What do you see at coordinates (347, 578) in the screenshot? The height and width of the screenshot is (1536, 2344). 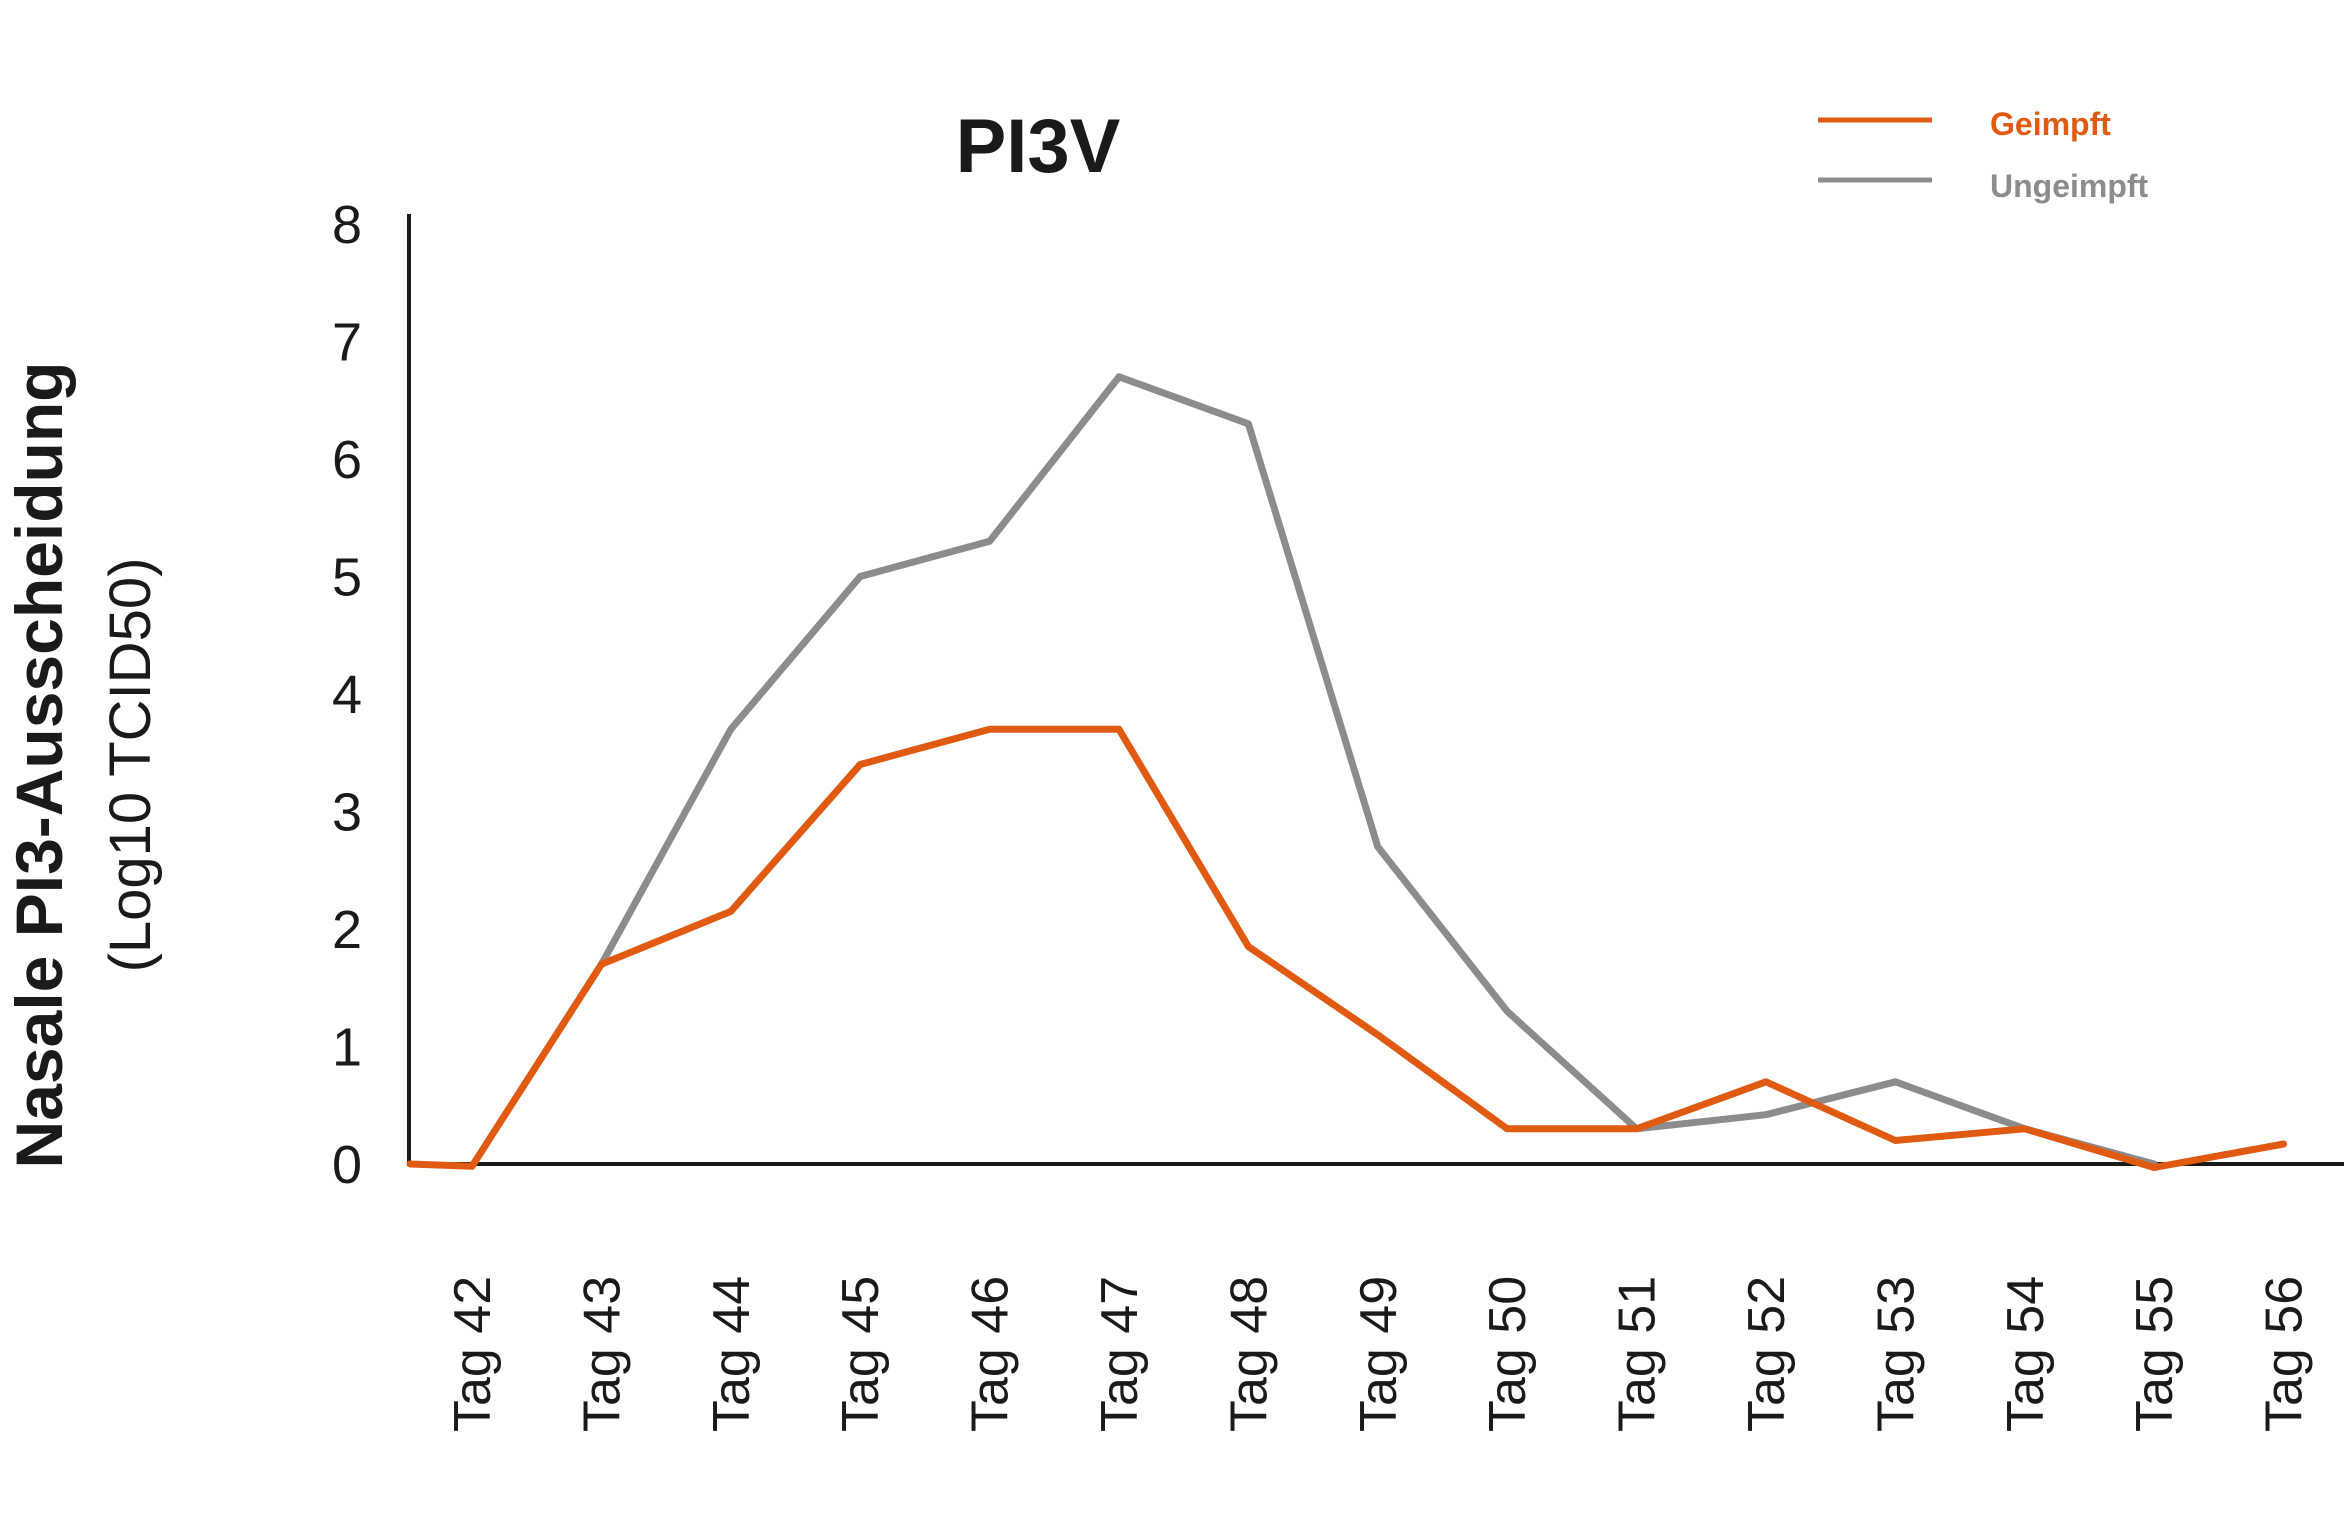 I see `y-tick-label: 5` at bounding box center [347, 578].